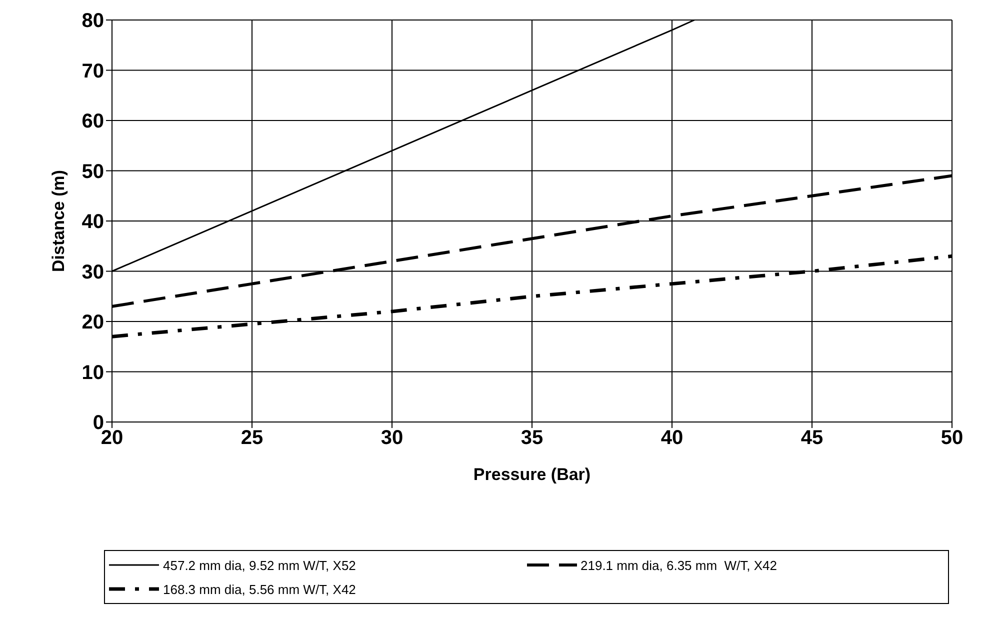  I want to click on x-axis-title: Pressure (Bar), so click(532, 474).